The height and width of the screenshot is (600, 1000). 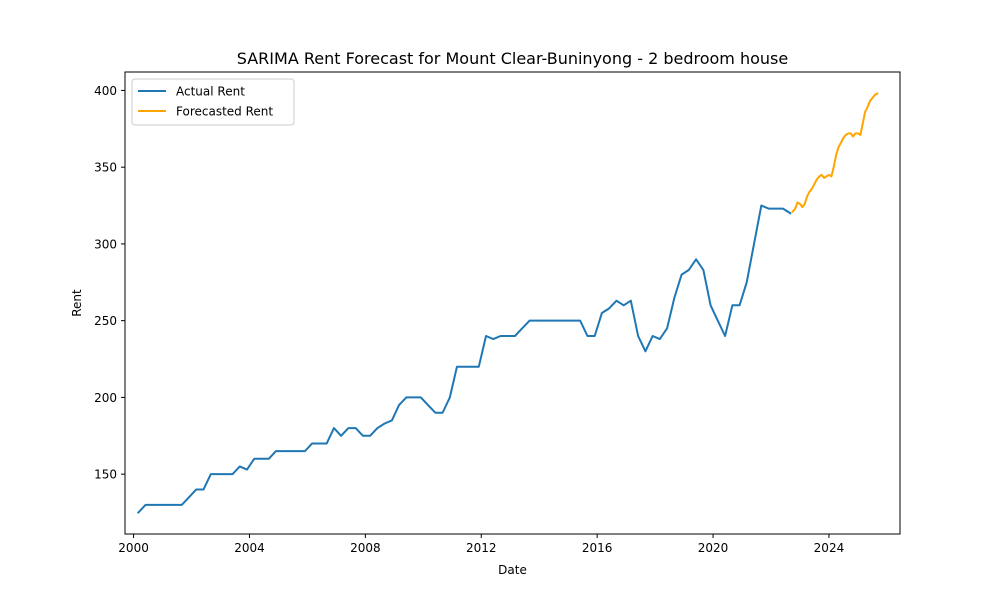 I want to click on legend-label-forecast: Forecasted Rent, so click(x=224, y=112).